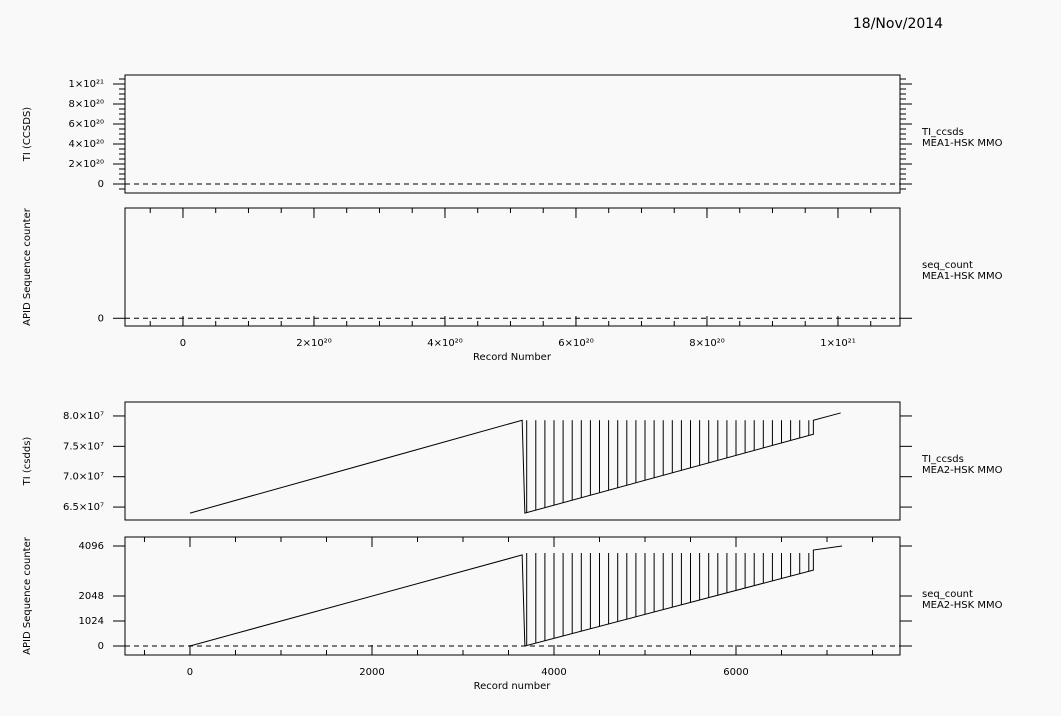 The image size is (1061, 716). Describe the element at coordinates (83, 507) in the screenshot. I see `y-tick-label: 6.5×10⁷` at that location.